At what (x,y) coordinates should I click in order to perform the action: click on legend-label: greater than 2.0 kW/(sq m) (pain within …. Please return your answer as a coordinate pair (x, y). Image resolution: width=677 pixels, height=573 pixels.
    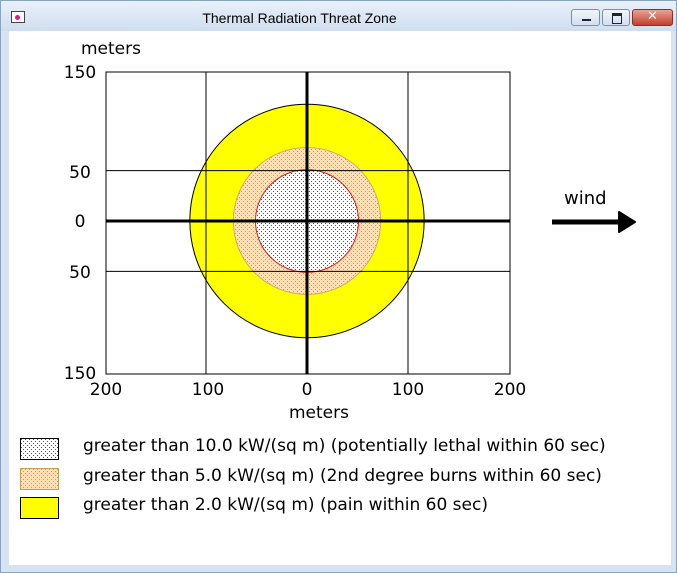
    Looking at the image, I should click on (285, 505).